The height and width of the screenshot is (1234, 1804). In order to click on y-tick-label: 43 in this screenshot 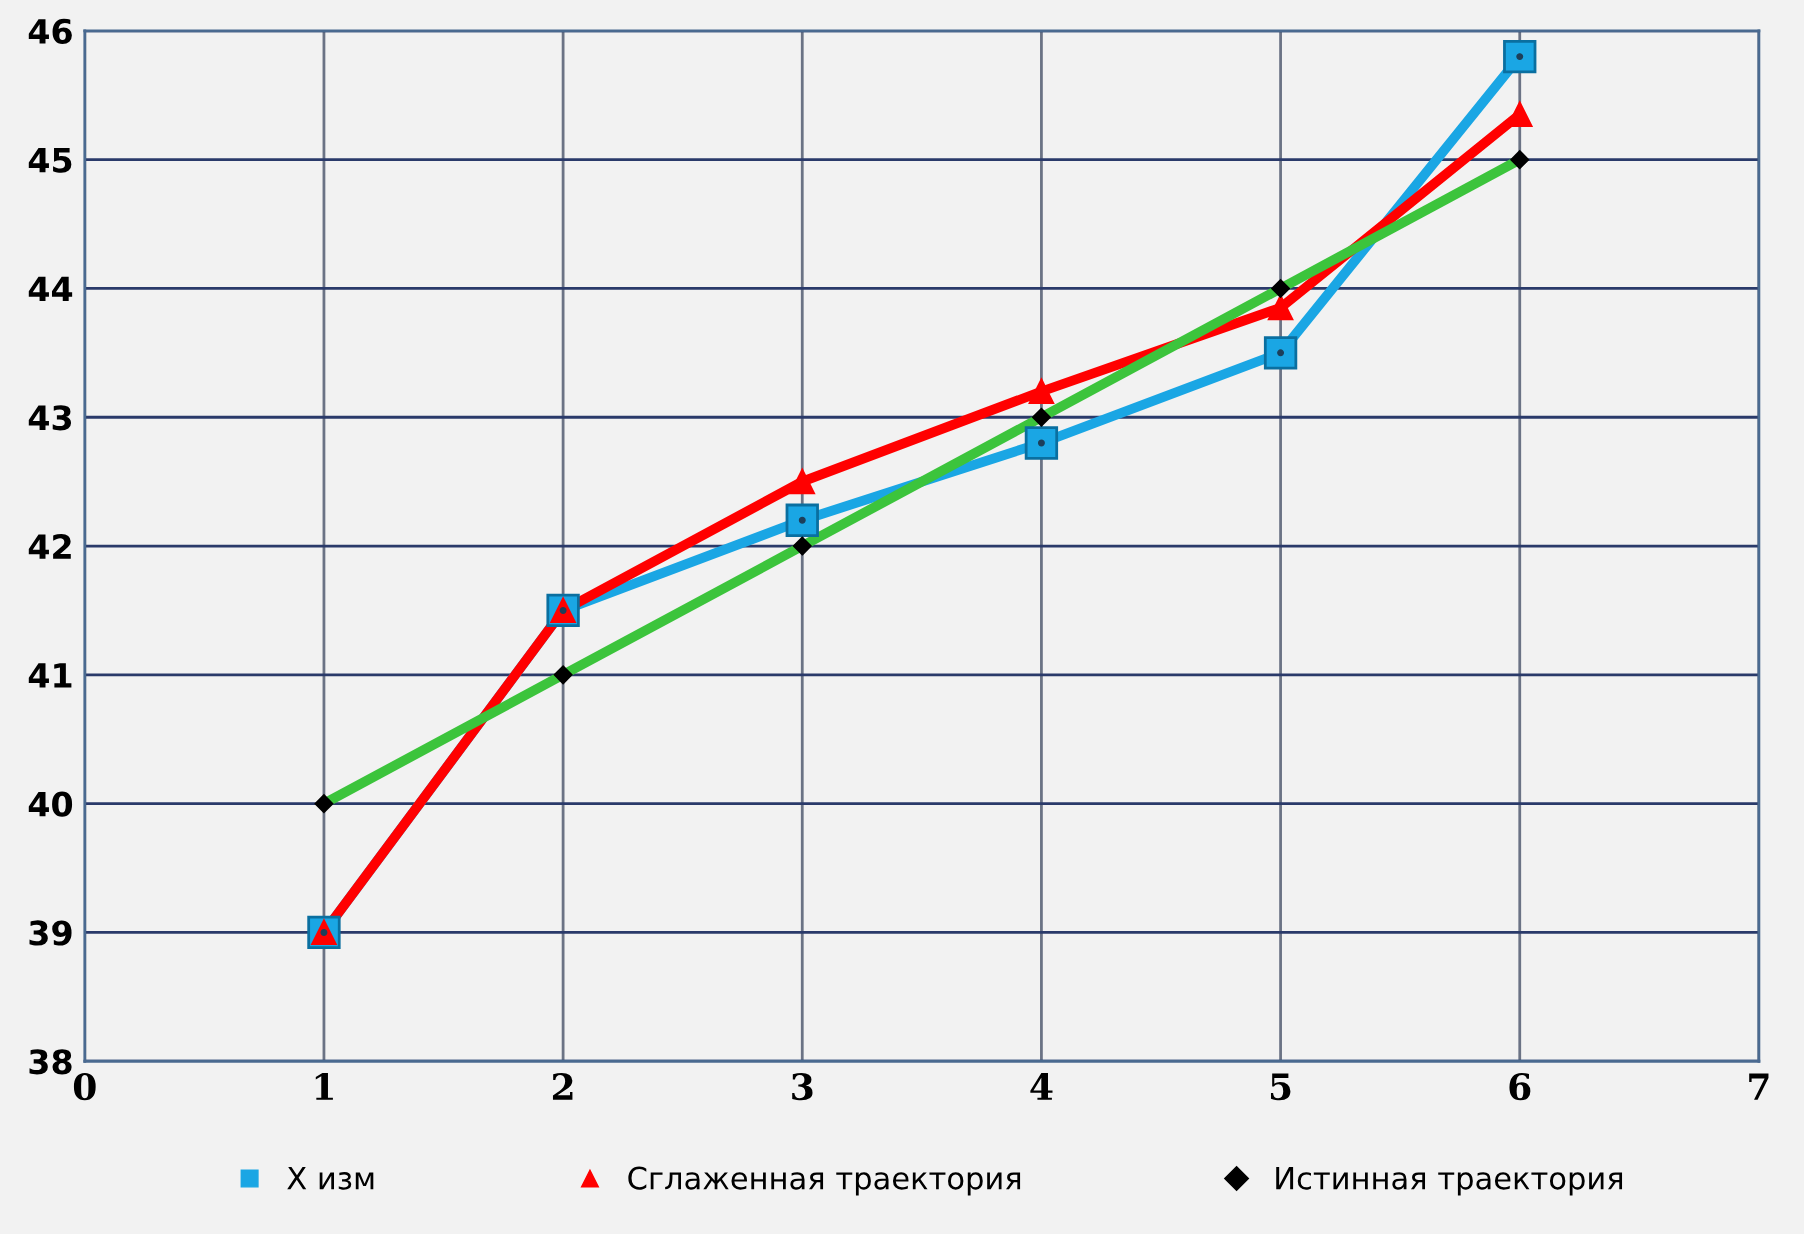, I will do `click(50, 418)`.